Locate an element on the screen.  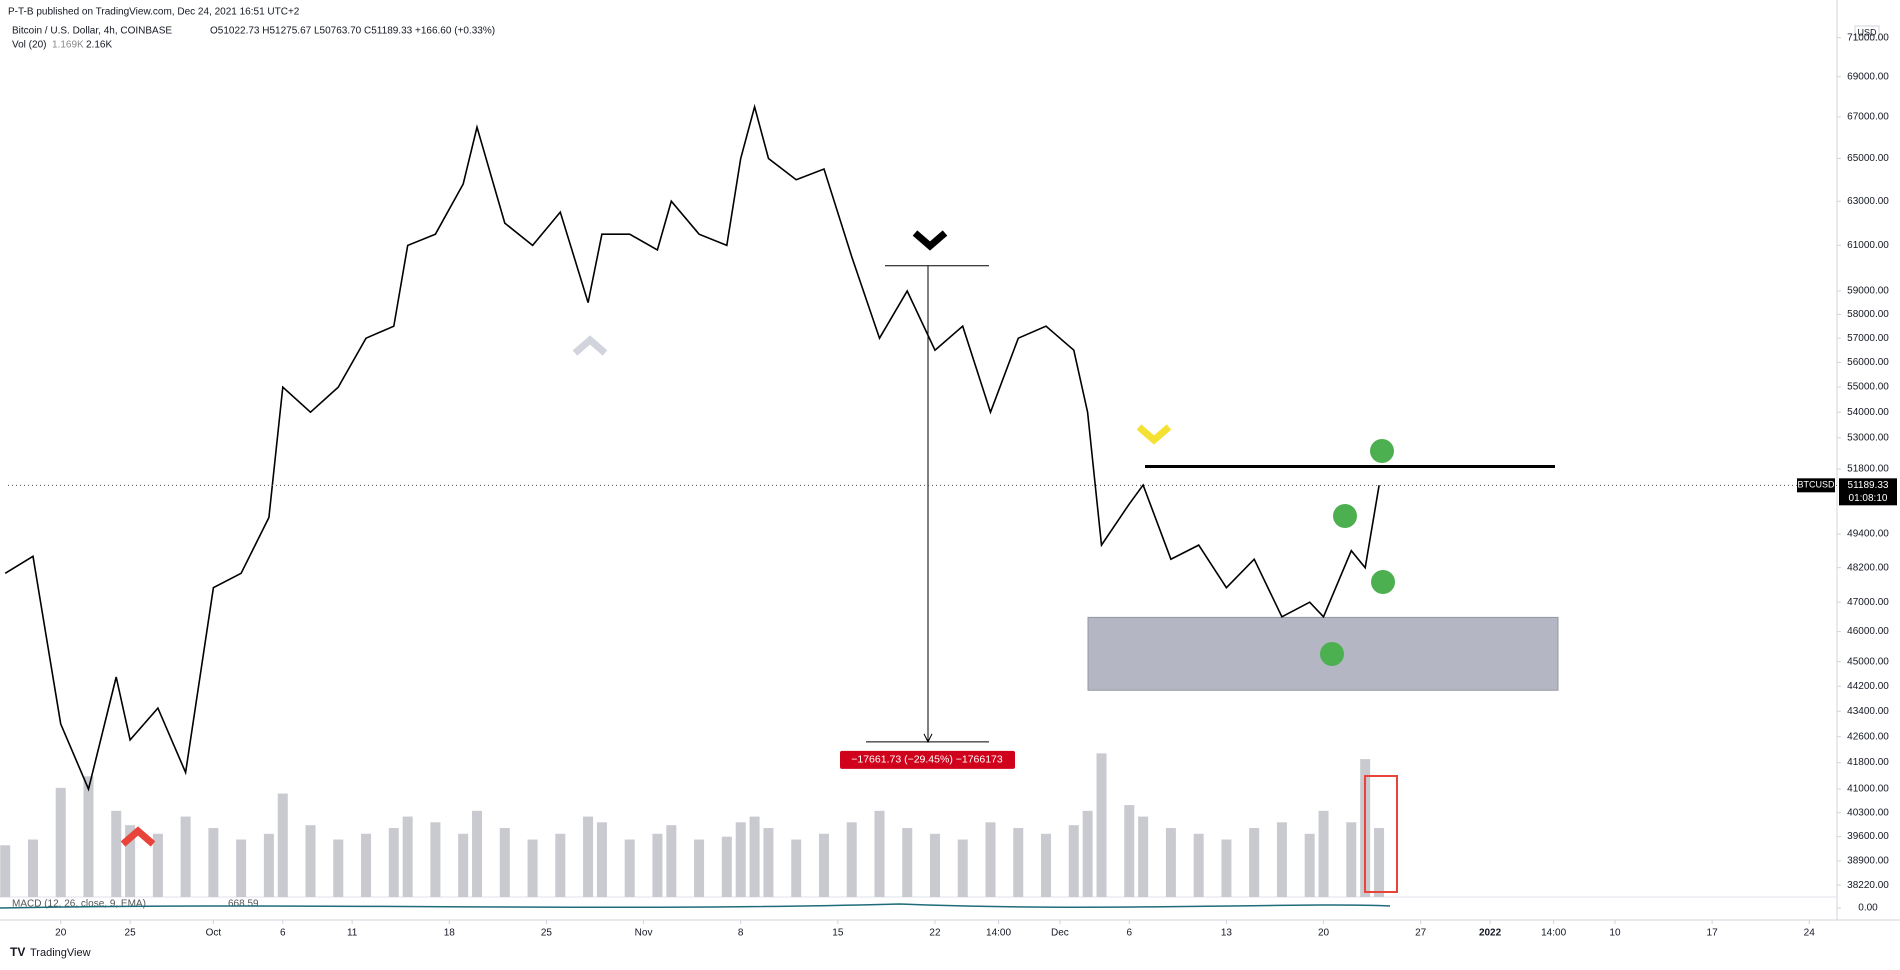
y-tick-label: 53000.00 is located at coordinates (1868, 437).